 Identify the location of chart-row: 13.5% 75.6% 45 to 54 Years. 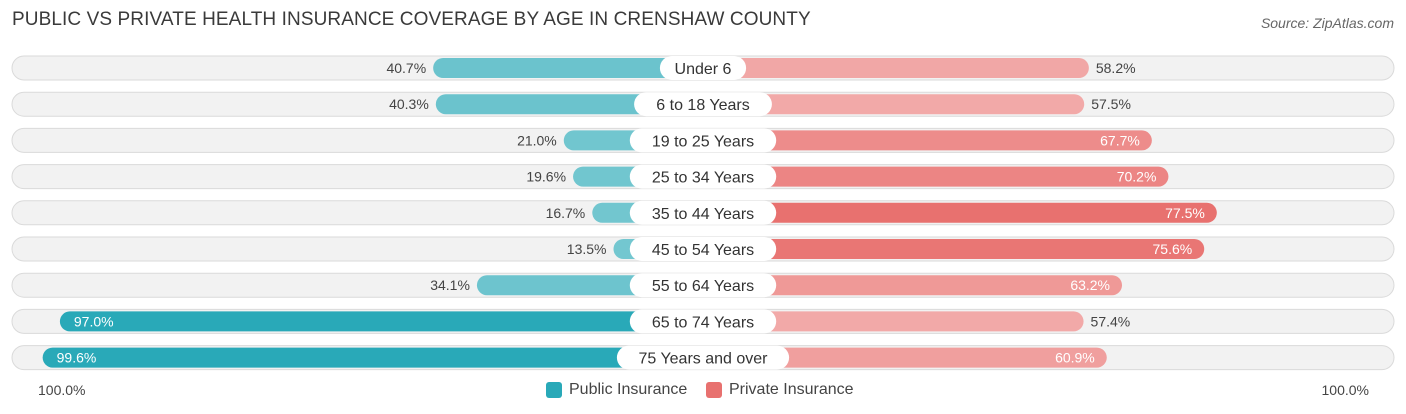
(703, 249).